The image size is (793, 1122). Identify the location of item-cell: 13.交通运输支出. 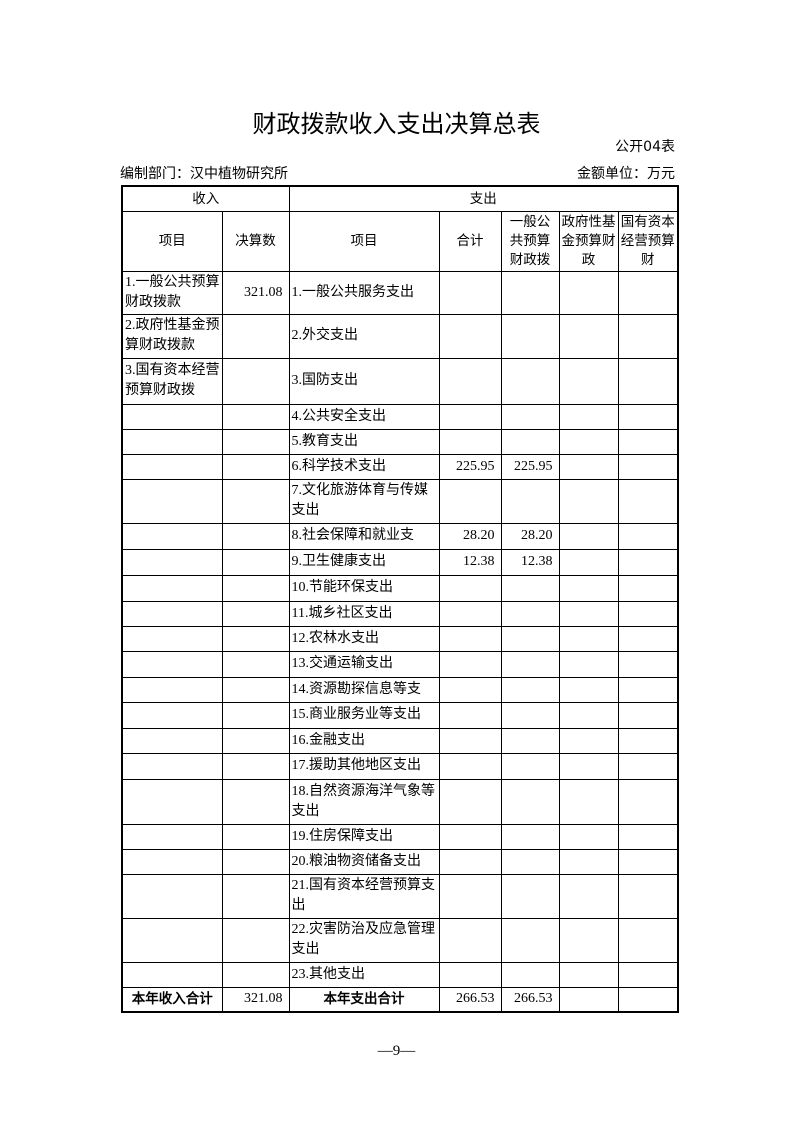
(364, 664).